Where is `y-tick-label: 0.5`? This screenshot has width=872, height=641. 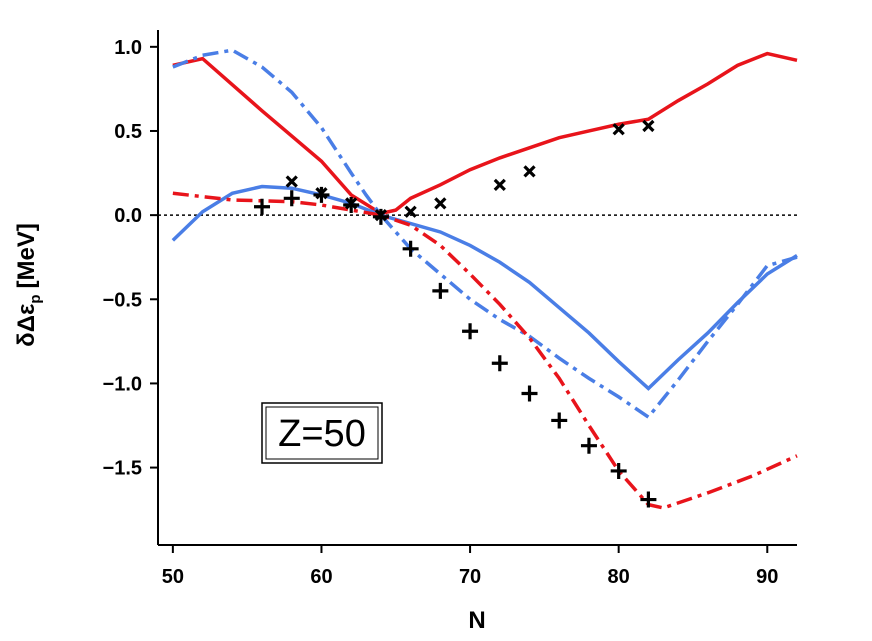
y-tick-label: 0.5 is located at coordinates (128, 132).